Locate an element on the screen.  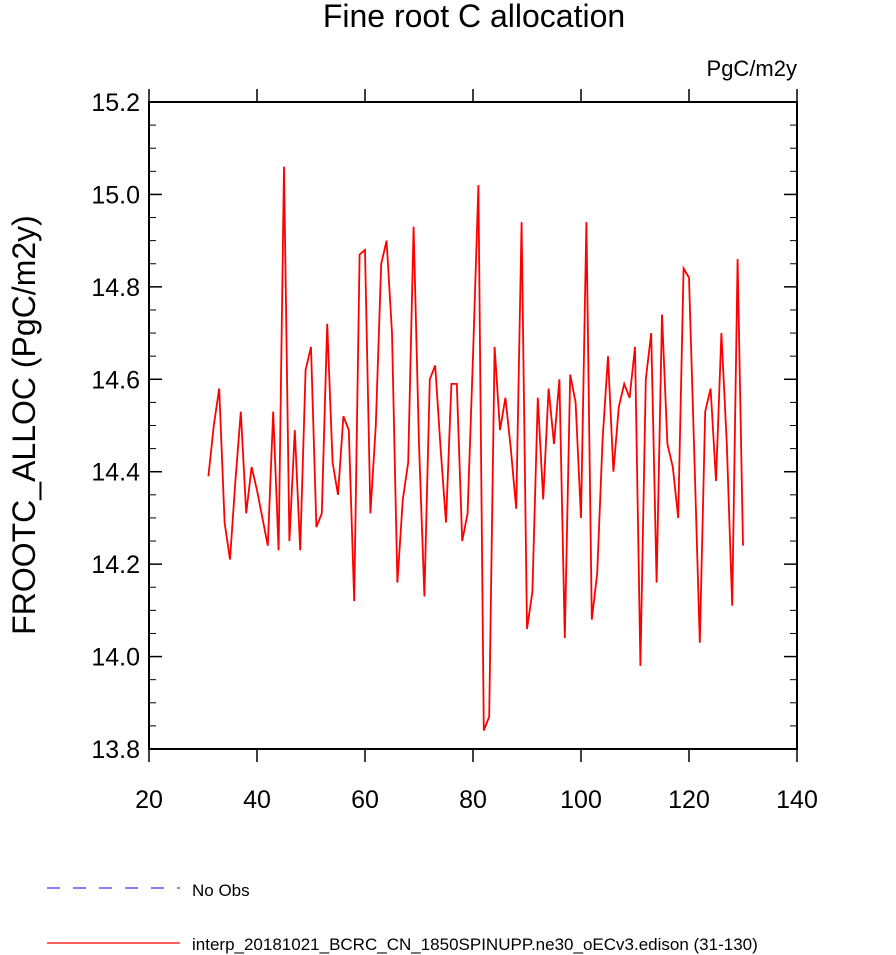
legend-label-no-obs: No Obs is located at coordinates (221, 890).